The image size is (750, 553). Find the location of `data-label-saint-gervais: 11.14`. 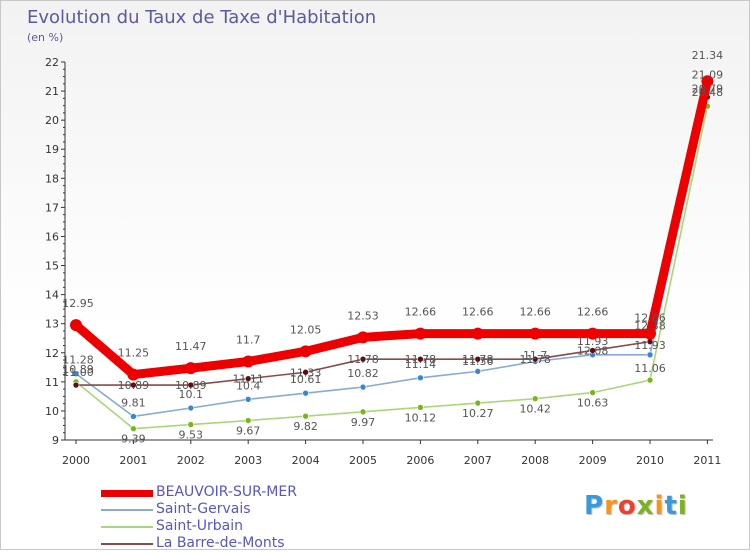

data-label-saint-gervais: 11.14 is located at coordinates (421, 364).